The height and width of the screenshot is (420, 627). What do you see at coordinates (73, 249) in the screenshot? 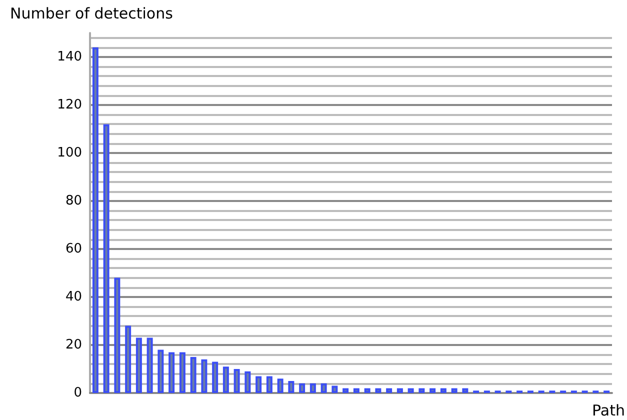
I see `y-tick-label: 60` at bounding box center [73, 249].